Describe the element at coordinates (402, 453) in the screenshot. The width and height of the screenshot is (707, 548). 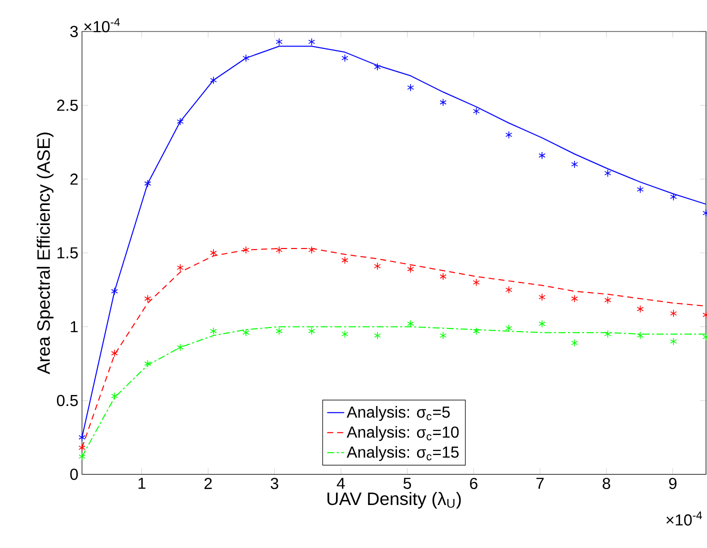
I see `legend-label: Analysis: σ$_{c}$=15` at that location.